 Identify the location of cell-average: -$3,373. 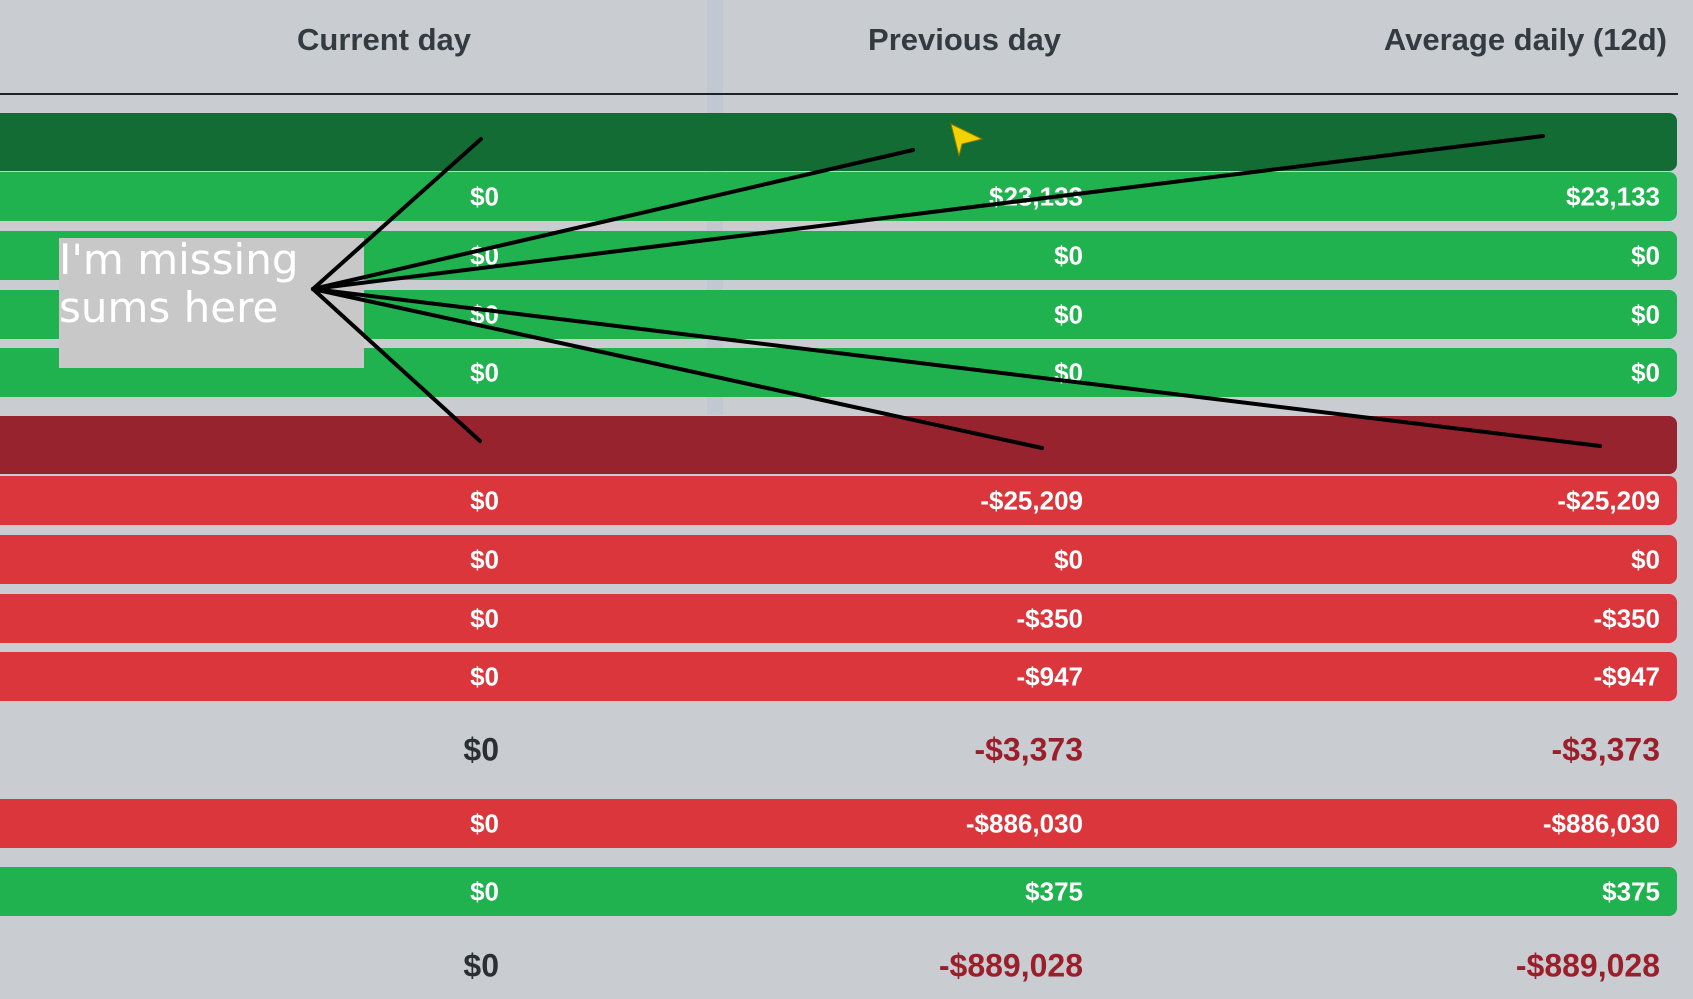
(1605, 749).